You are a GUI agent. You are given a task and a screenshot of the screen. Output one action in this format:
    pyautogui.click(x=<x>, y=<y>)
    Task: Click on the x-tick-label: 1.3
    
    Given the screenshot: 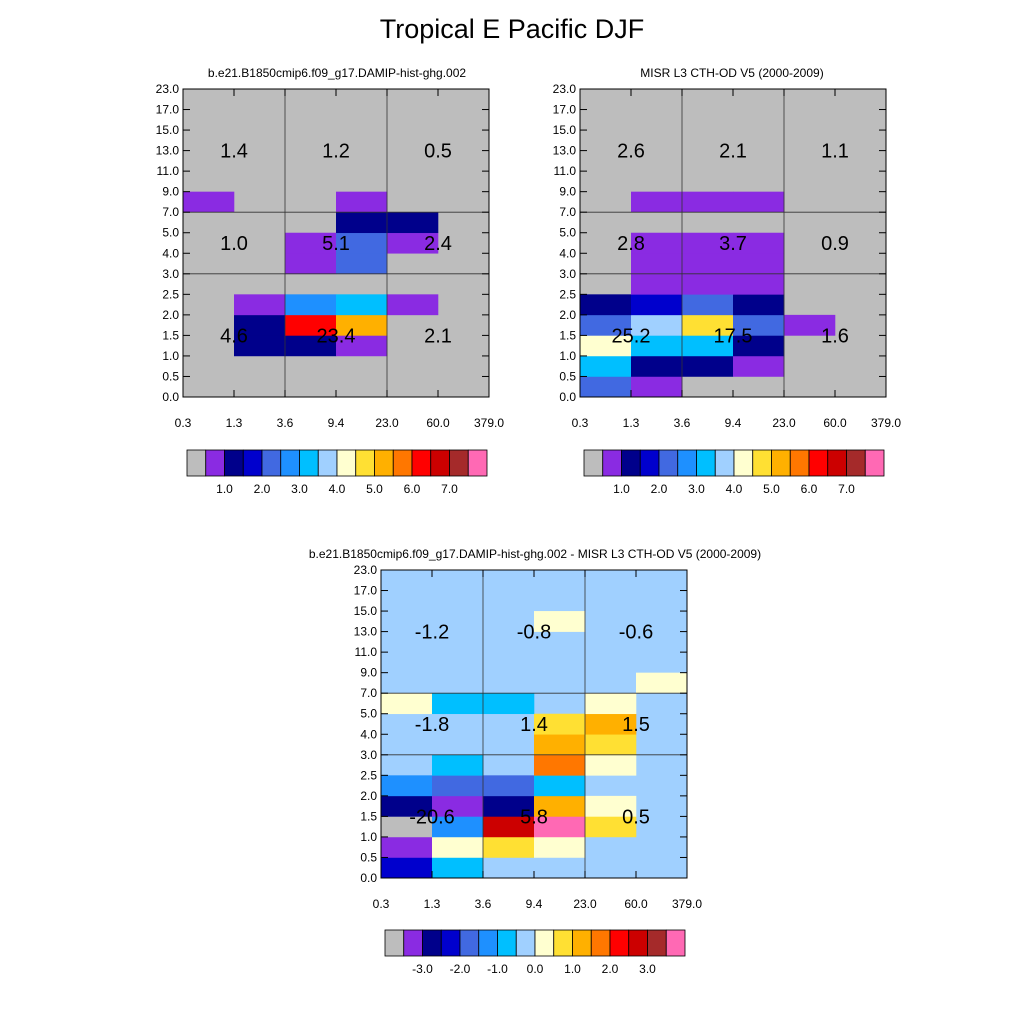 What is the action you would take?
    pyautogui.click(x=432, y=904)
    